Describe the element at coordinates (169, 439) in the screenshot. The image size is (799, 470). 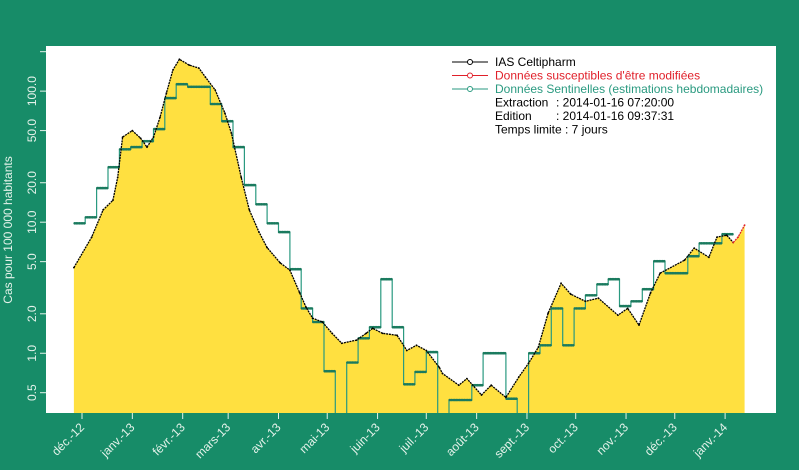
I see `x-tick-label: févr.-13` at that location.